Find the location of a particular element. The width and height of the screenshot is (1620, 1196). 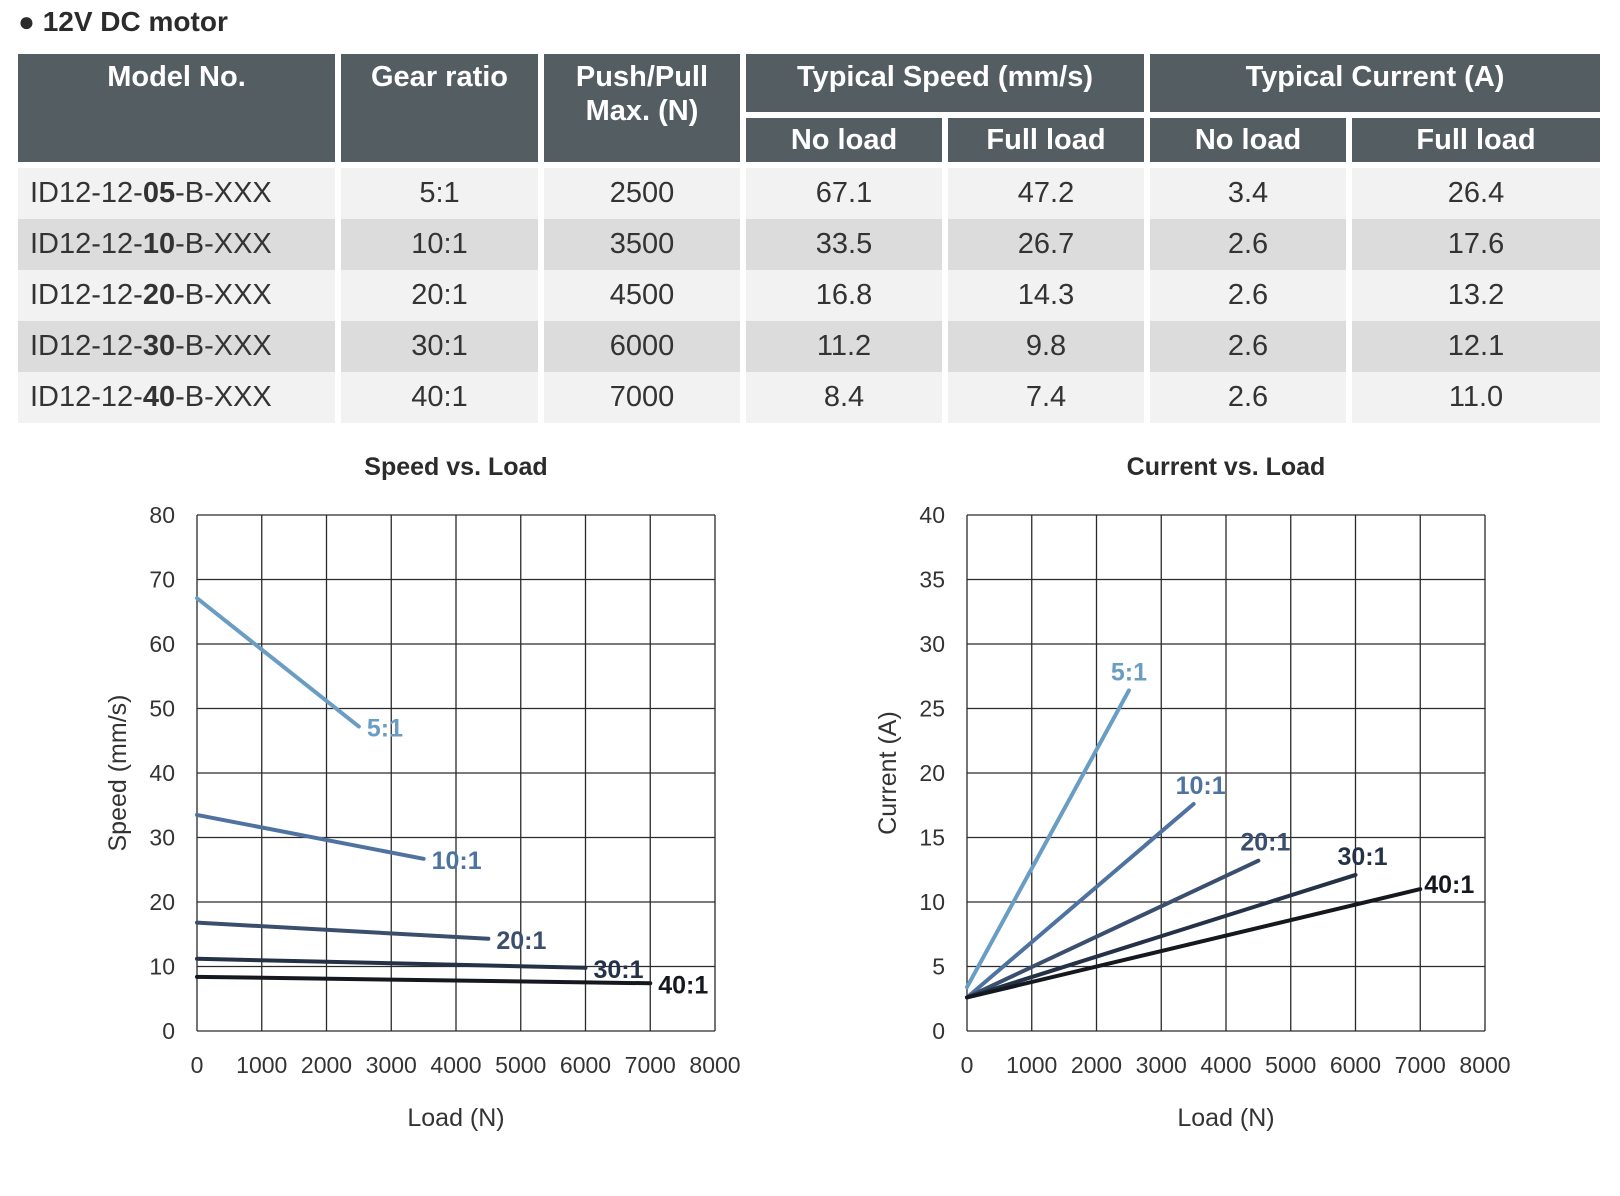

speed-no-load: 67.1 is located at coordinates (844, 192).